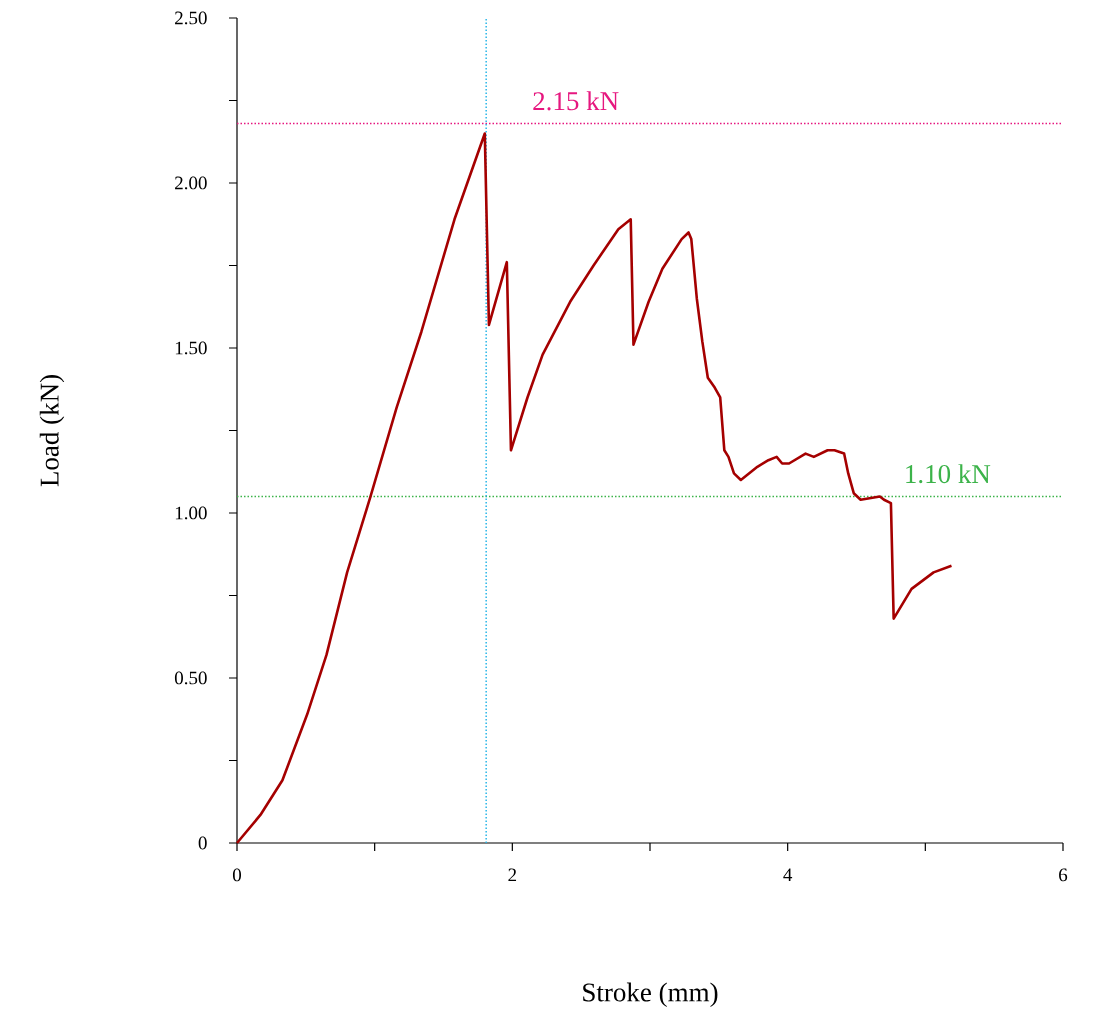  What do you see at coordinates (948, 474) in the screenshot?
I see `ref-line-label: 1.10 kN` at bounding box center [948, 474].